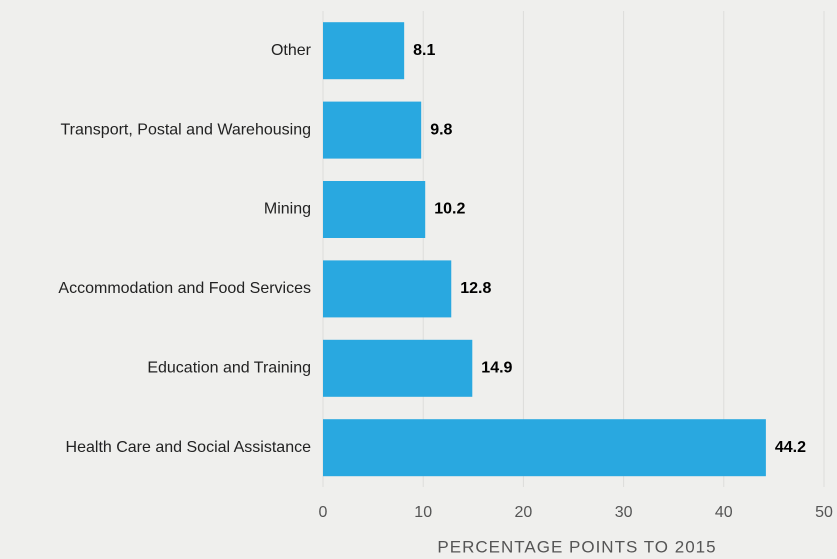  What do you see at coordinates (824, 512) in the screenshot?
I see `x-tick-label: 50` at bounding box center [824, 512].